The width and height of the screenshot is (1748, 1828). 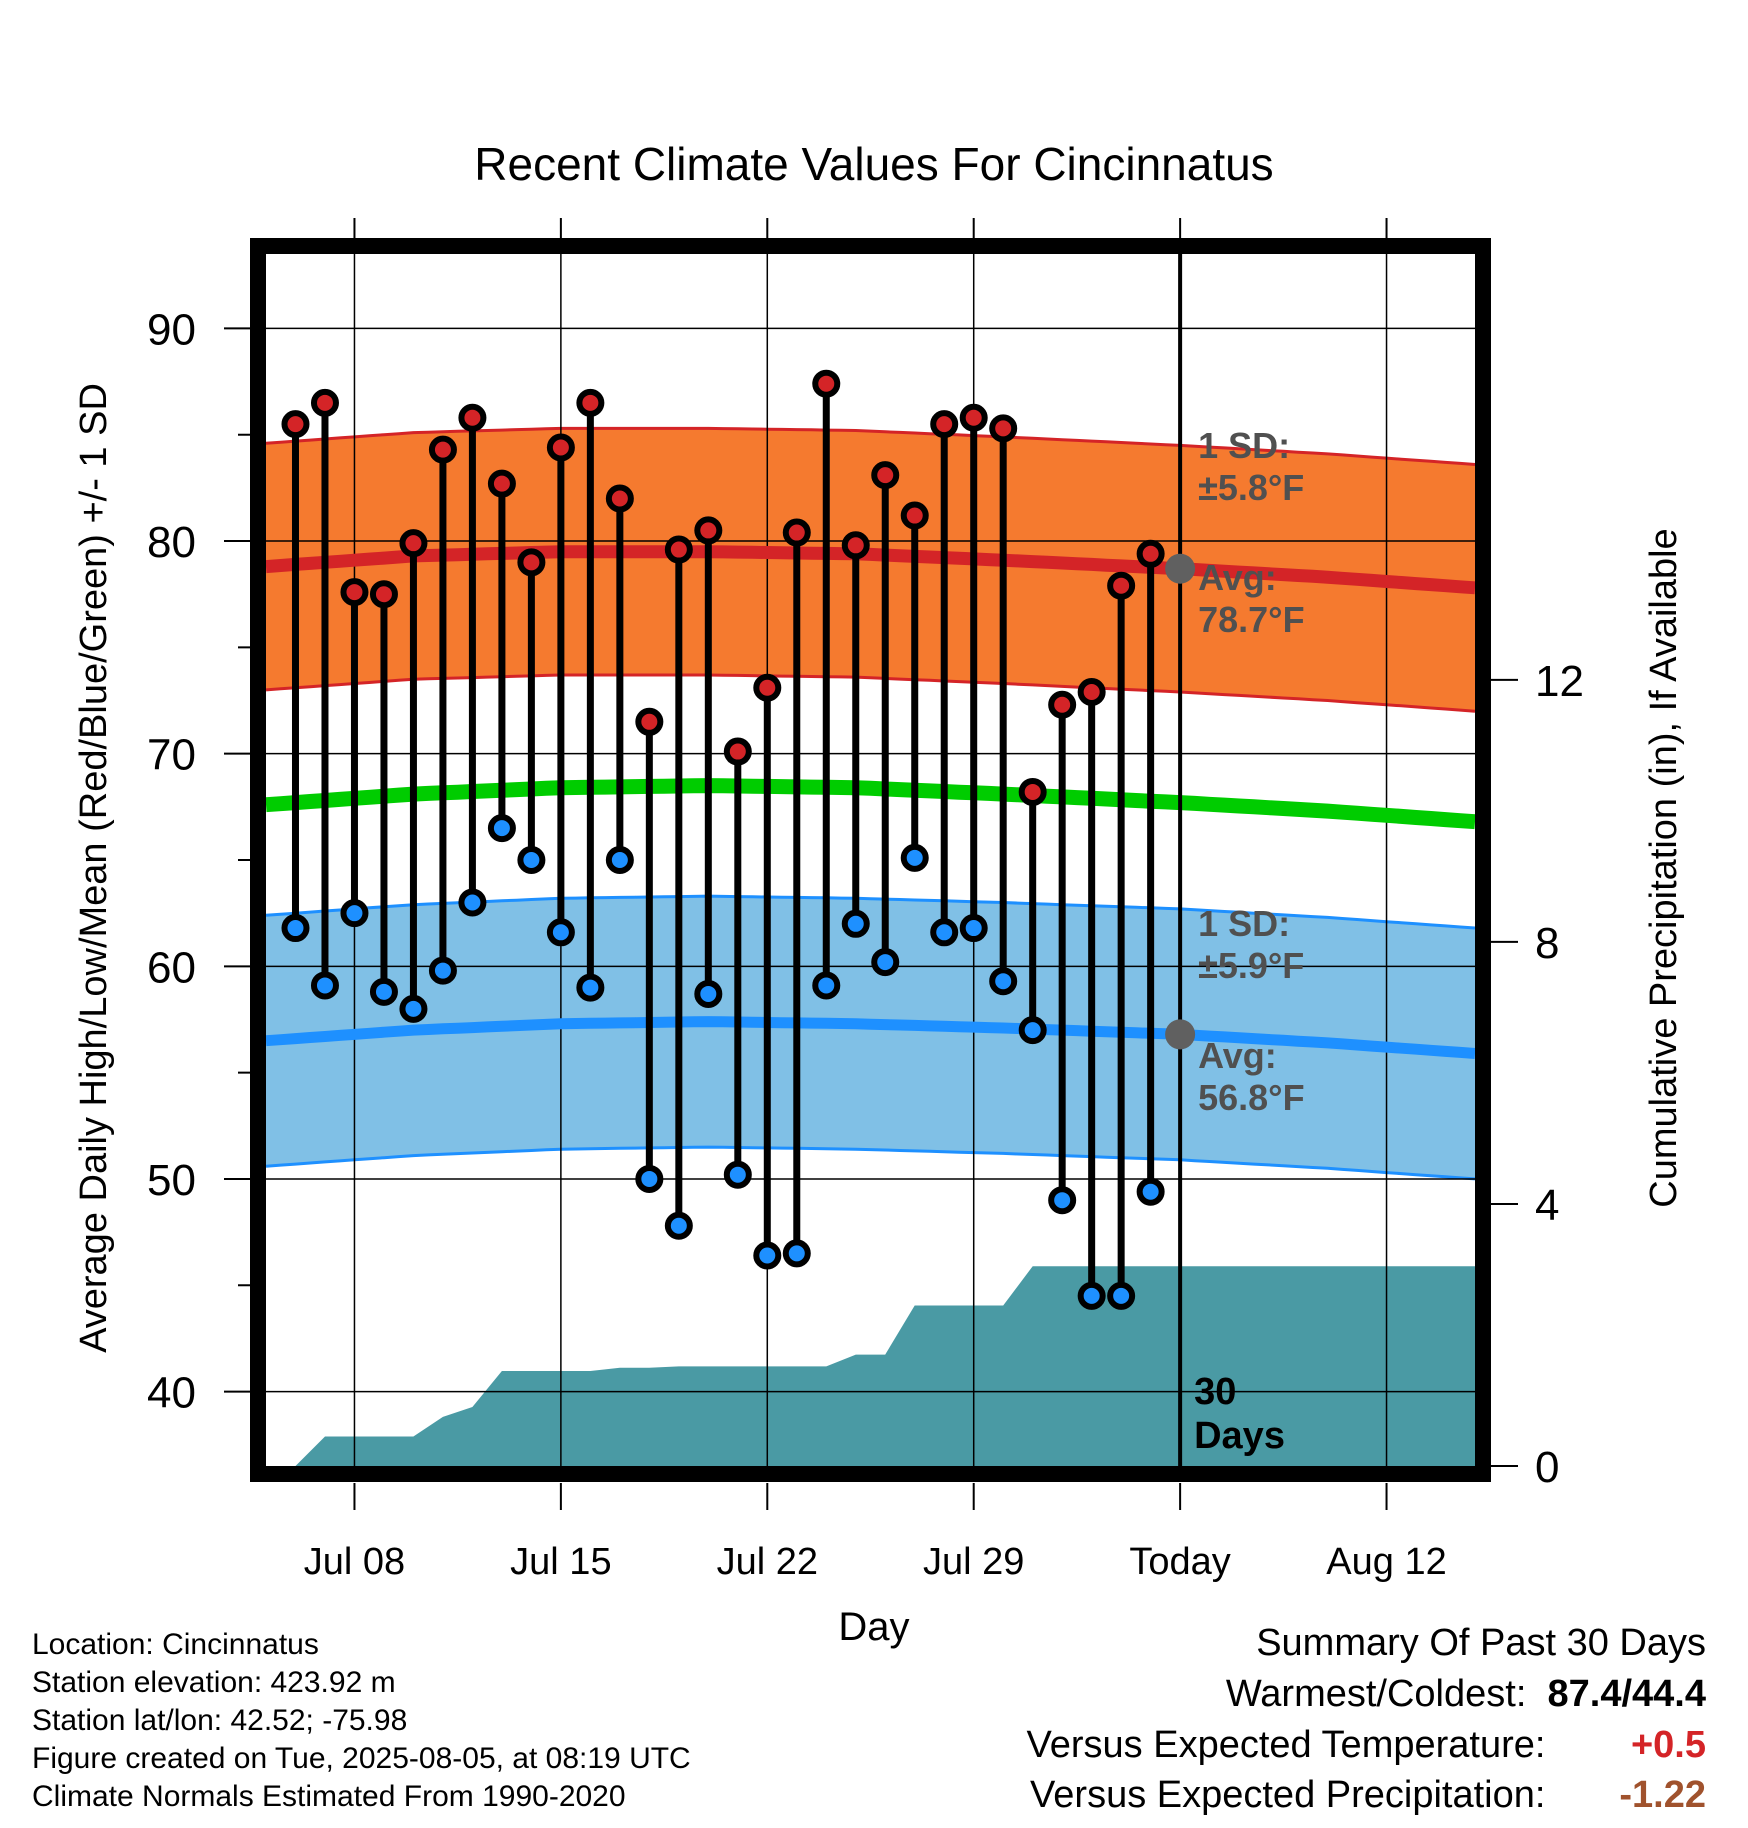 I want to click on low-sd-lower-edge, so click(x=870, y=1163).